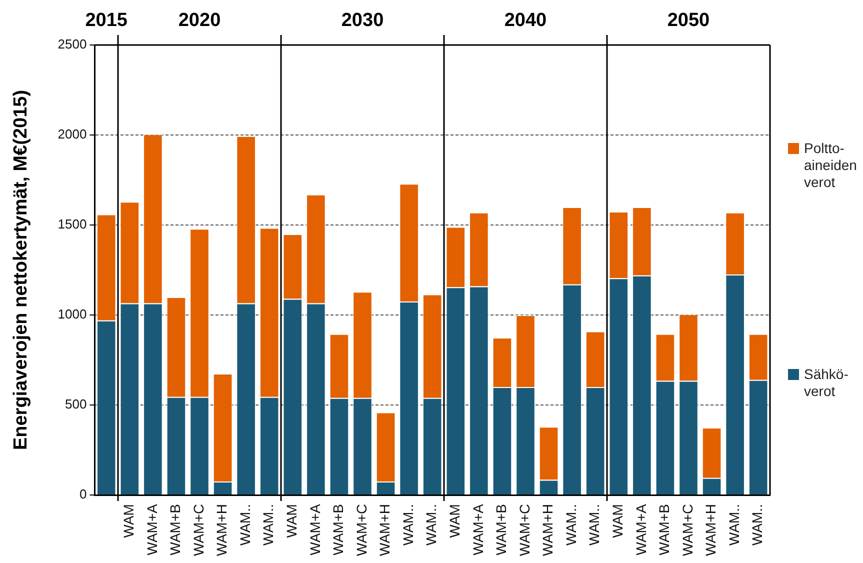 The width and height of the screenshot is (863, 563). What do you see at coordinates (72, 44) in the screenshot?
I see `y-tick-label: 2500` at bounding box center [72, 44].